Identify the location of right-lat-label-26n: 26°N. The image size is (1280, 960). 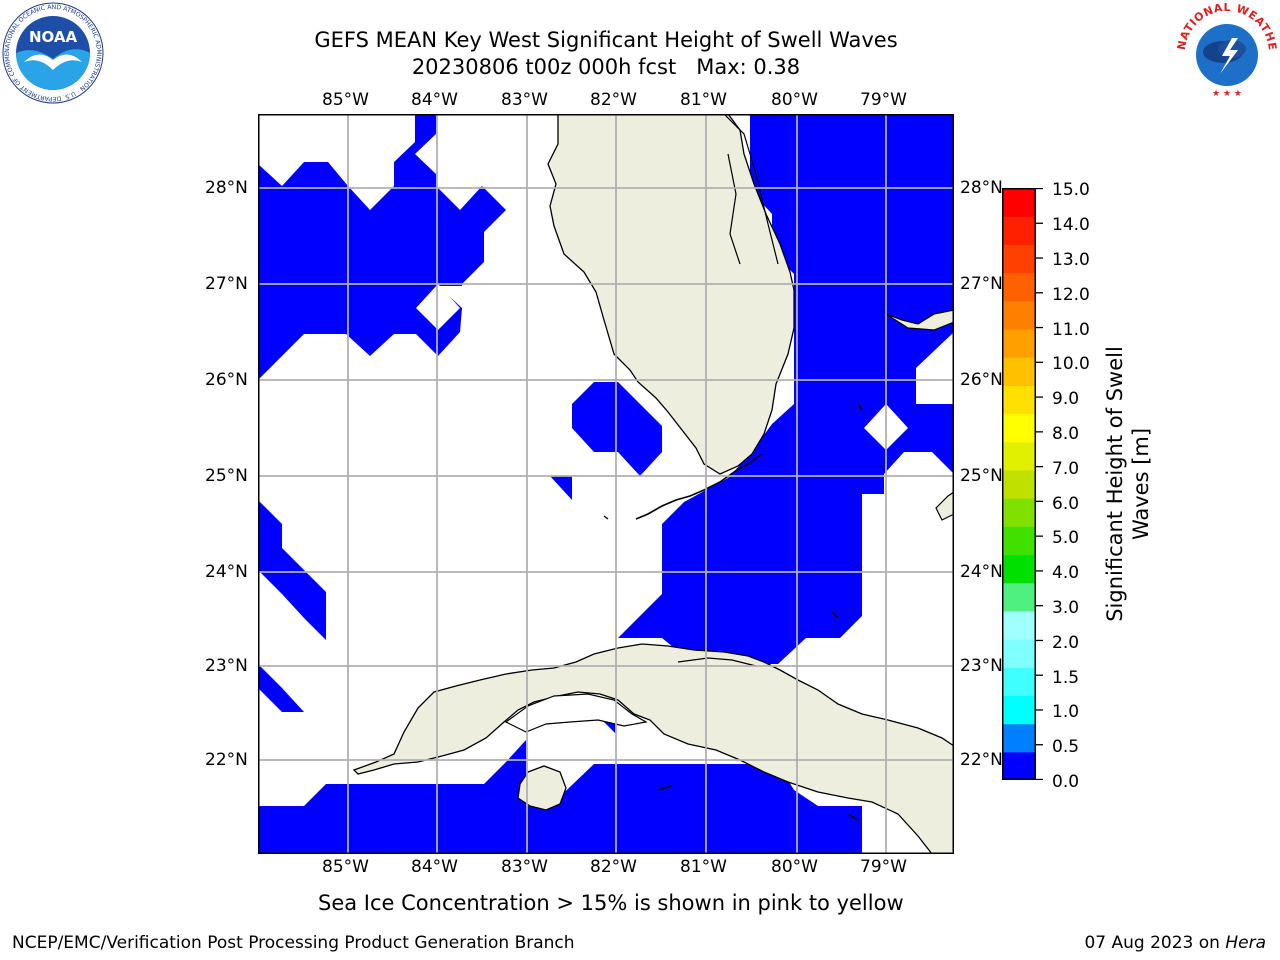
(981, 380).